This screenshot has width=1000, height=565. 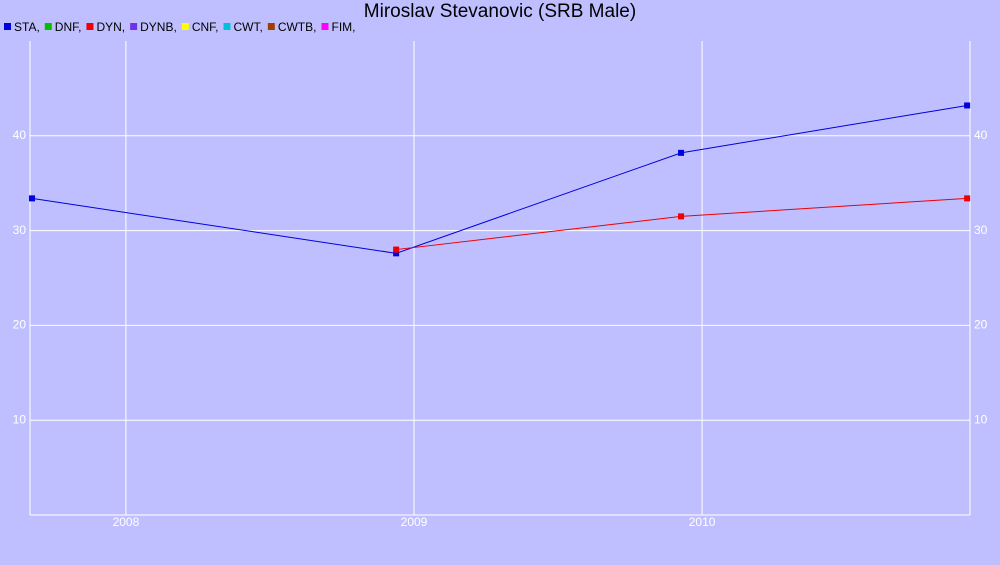 I want to click on y-tick-label-right: 10, so click(x=981, y=419).